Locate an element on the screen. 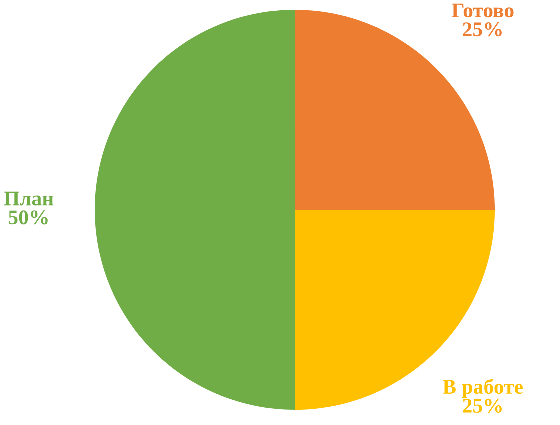 The width and height of the screenshot is (560, 425). data-label: 50% is located at coordinates (28, 217).